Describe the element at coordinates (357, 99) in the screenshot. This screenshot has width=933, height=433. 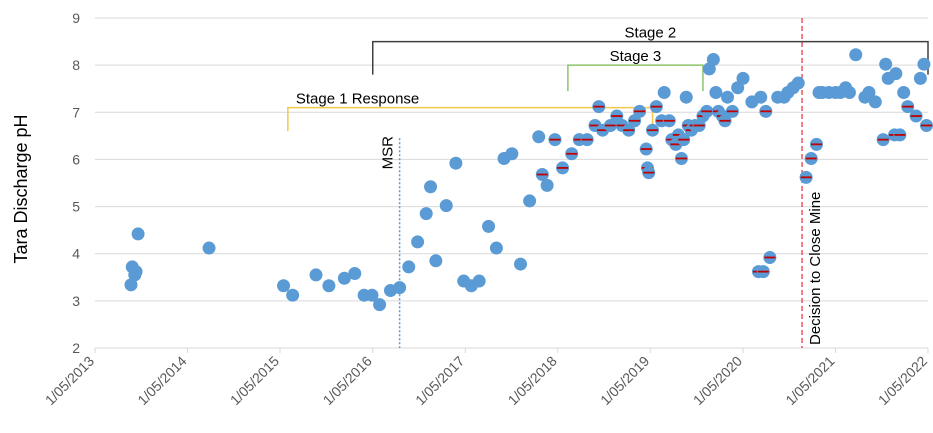
I see `stage-1-bracket-label: Stage 1 Response` at that location.